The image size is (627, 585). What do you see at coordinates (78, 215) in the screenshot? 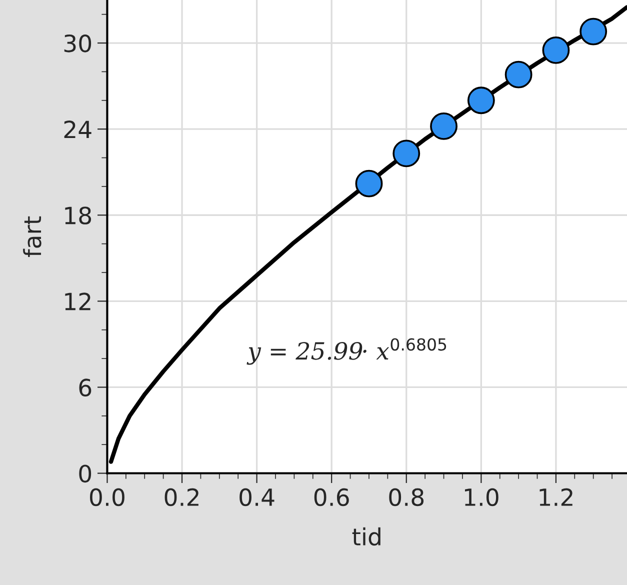
I see `y-tick-label: 18` at bounding box center [78, 215].